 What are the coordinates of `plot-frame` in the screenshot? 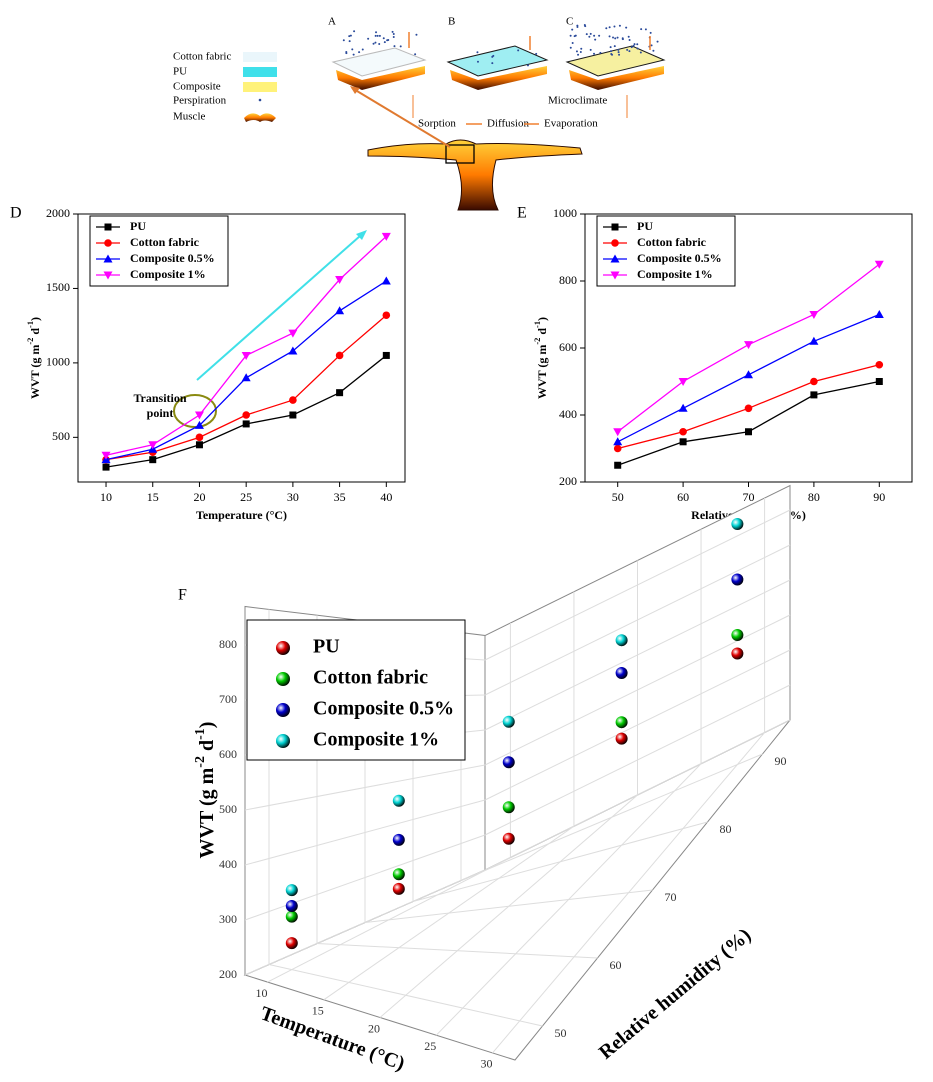 It's located at (241, 348).